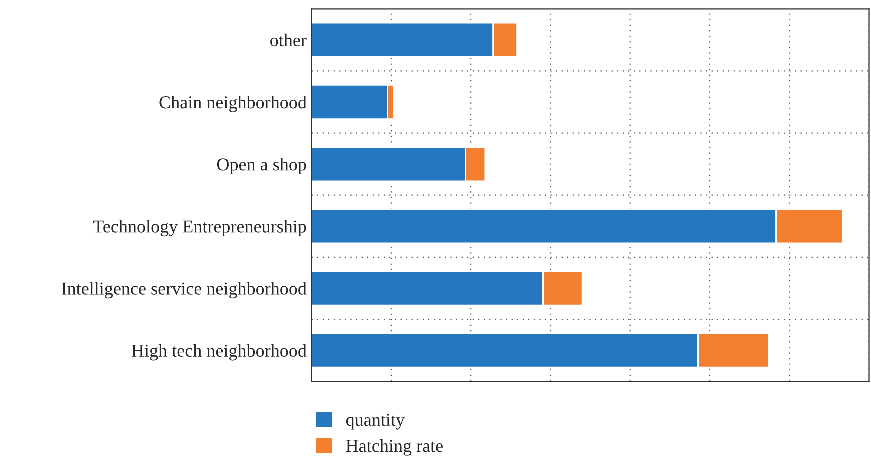 The width and height of the screenshot is (871, 457). Describe the element at coordinates (219, 352) in the screenshot. I see `y-tick-label: High tech neighborhood` at that location.